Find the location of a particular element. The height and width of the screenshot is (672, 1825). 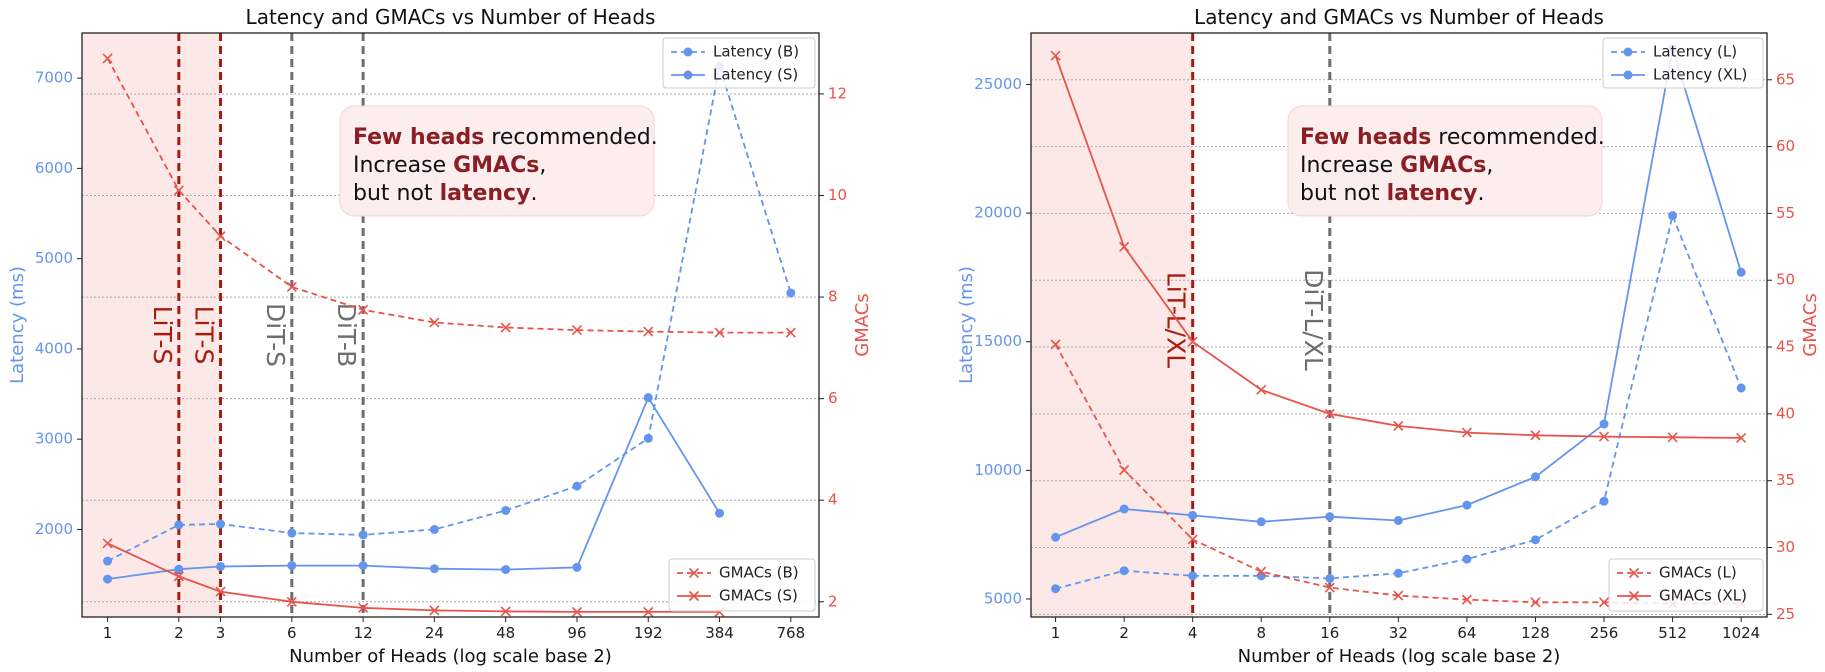

annotation-line: Few heads recommended. is located at coordinates (505, 137).